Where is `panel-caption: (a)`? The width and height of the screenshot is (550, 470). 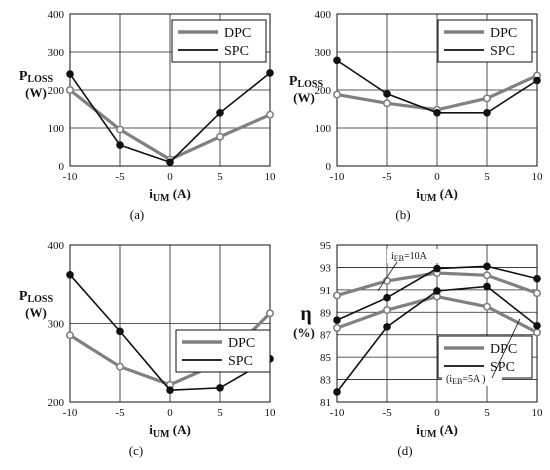
panel-caption: (a) is located at coordinates (137, 214).